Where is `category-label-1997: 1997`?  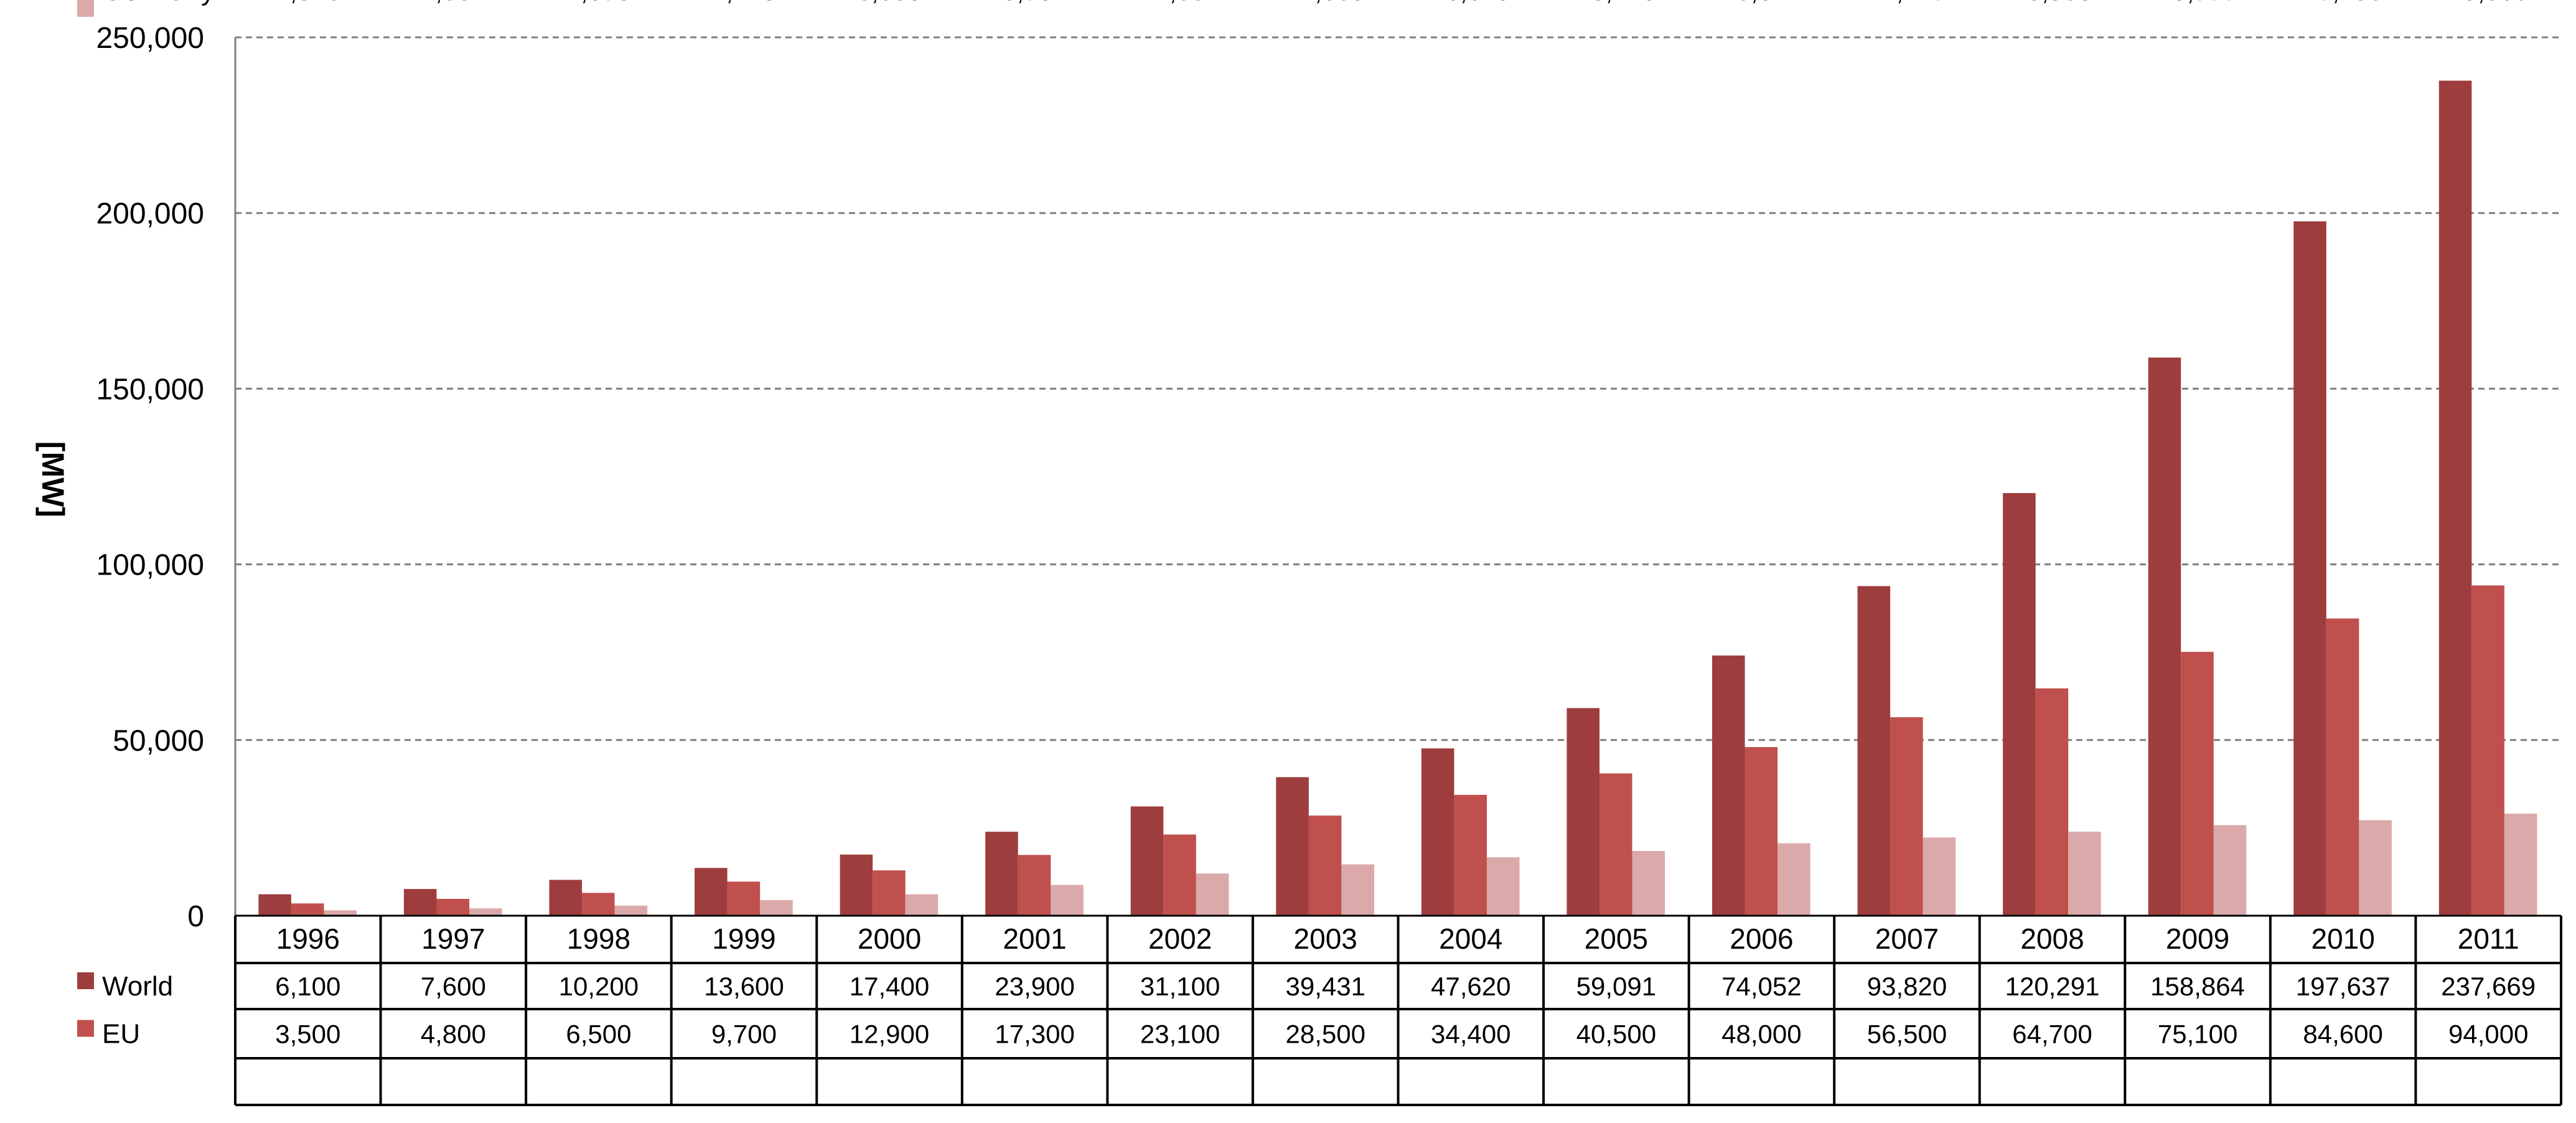 category-label-1997: 1997 is located at coordinates (453, 939).